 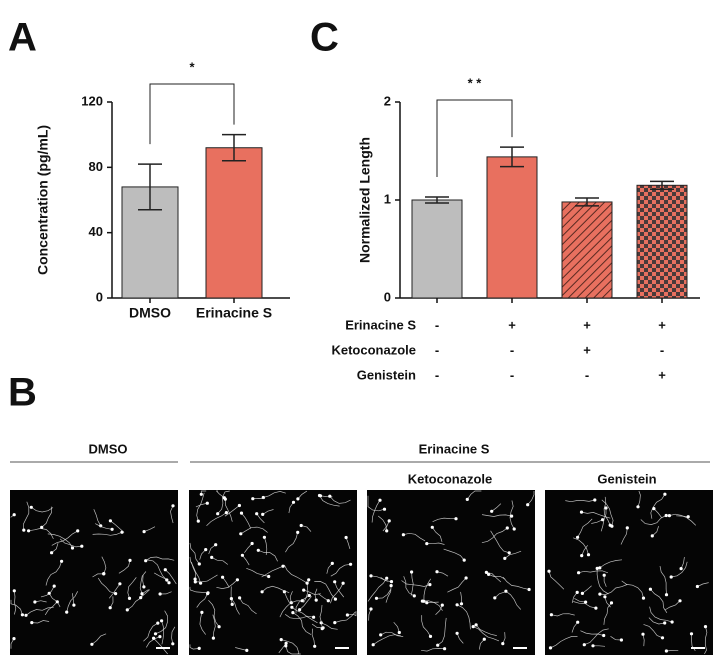 What do you see at coordinates (108, 448) in the screenshot?
I see `group-label: DMSO` at bounding box center [108, 448].